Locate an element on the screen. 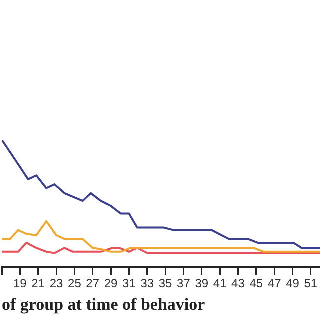 The height and width of the screenshot is (320, 320). x-tick-label: 37 is located at coordinates (184, 283).